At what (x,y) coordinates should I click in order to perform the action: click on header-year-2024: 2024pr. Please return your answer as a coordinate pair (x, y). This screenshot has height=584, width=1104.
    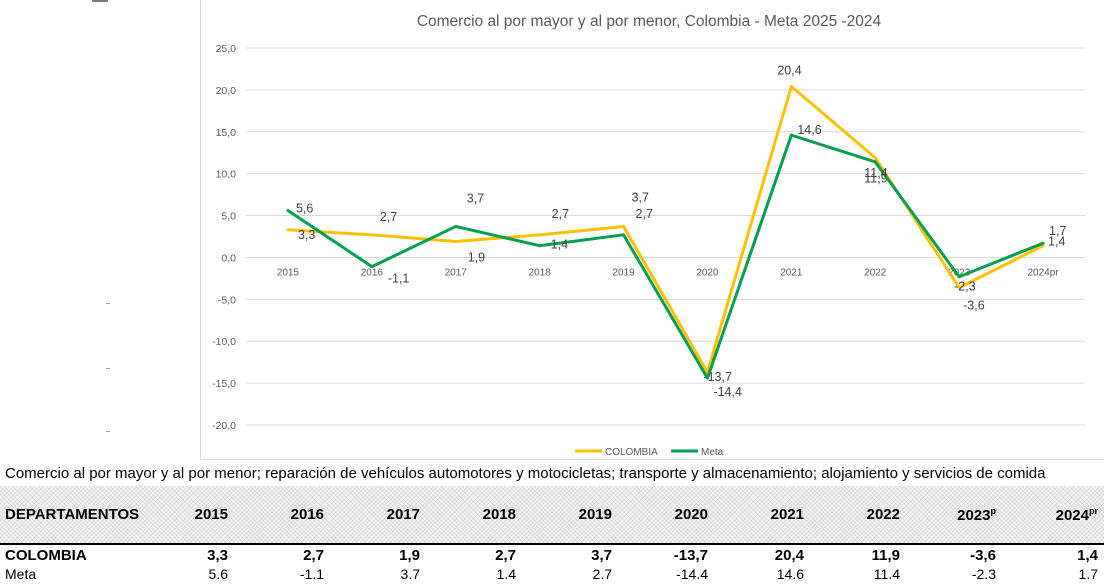
    Looking at the image, I should click on (1053, 515).